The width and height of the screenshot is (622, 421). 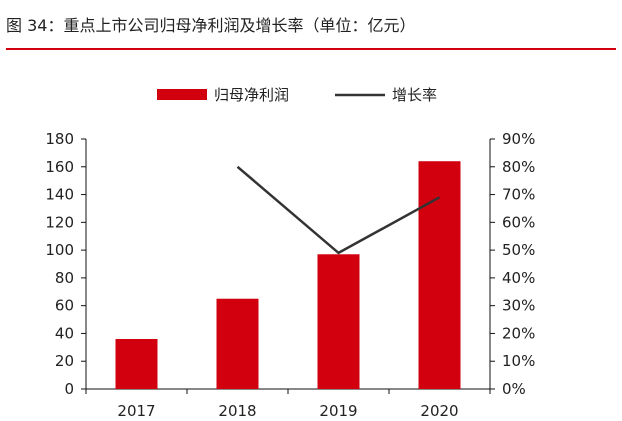 What do you see at coordinates (518, 222) in the screenshot?
I see `y-right-tick-label: 60%` at bounding box center [518, 222].